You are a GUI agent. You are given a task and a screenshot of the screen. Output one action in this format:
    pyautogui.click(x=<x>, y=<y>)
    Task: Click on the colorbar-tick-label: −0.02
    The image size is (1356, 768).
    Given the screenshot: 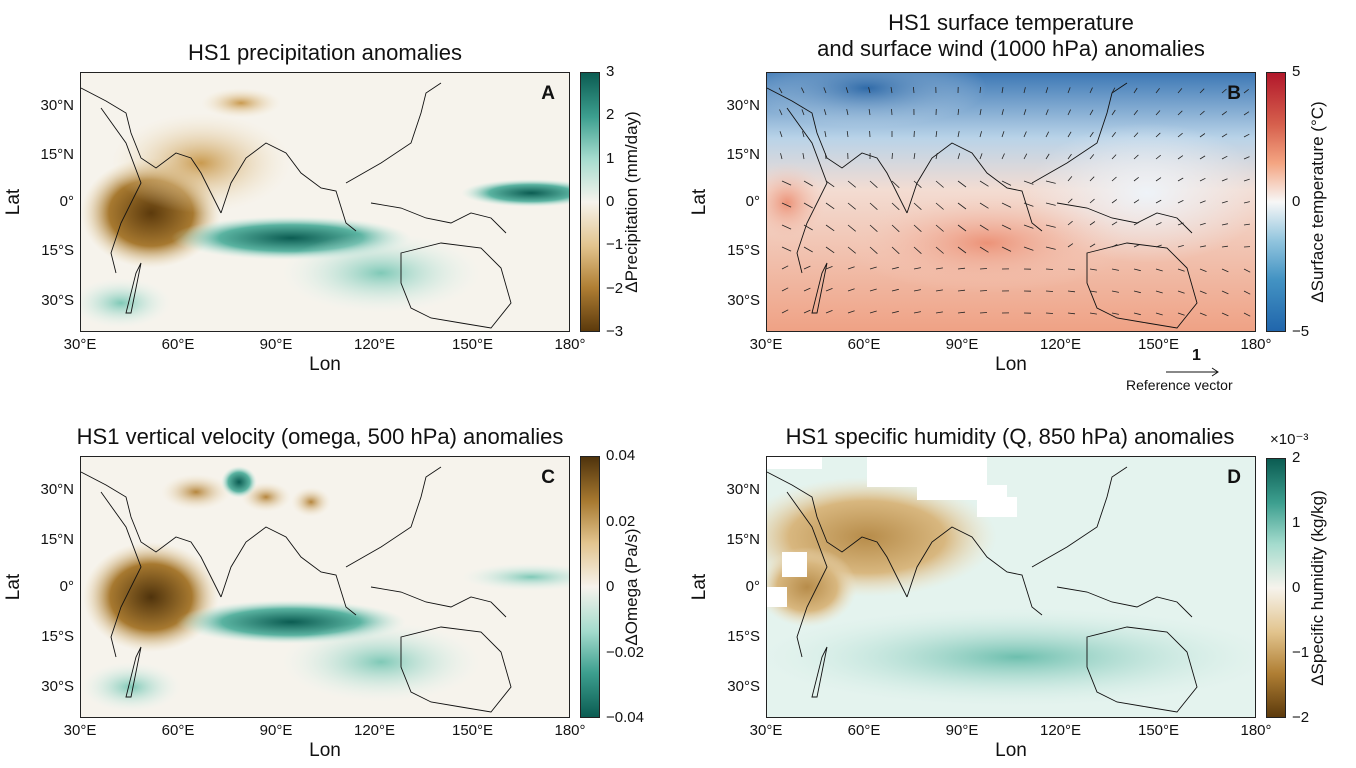 What is the action you would take?
    pyautogui.click(x=625, y=652)
    